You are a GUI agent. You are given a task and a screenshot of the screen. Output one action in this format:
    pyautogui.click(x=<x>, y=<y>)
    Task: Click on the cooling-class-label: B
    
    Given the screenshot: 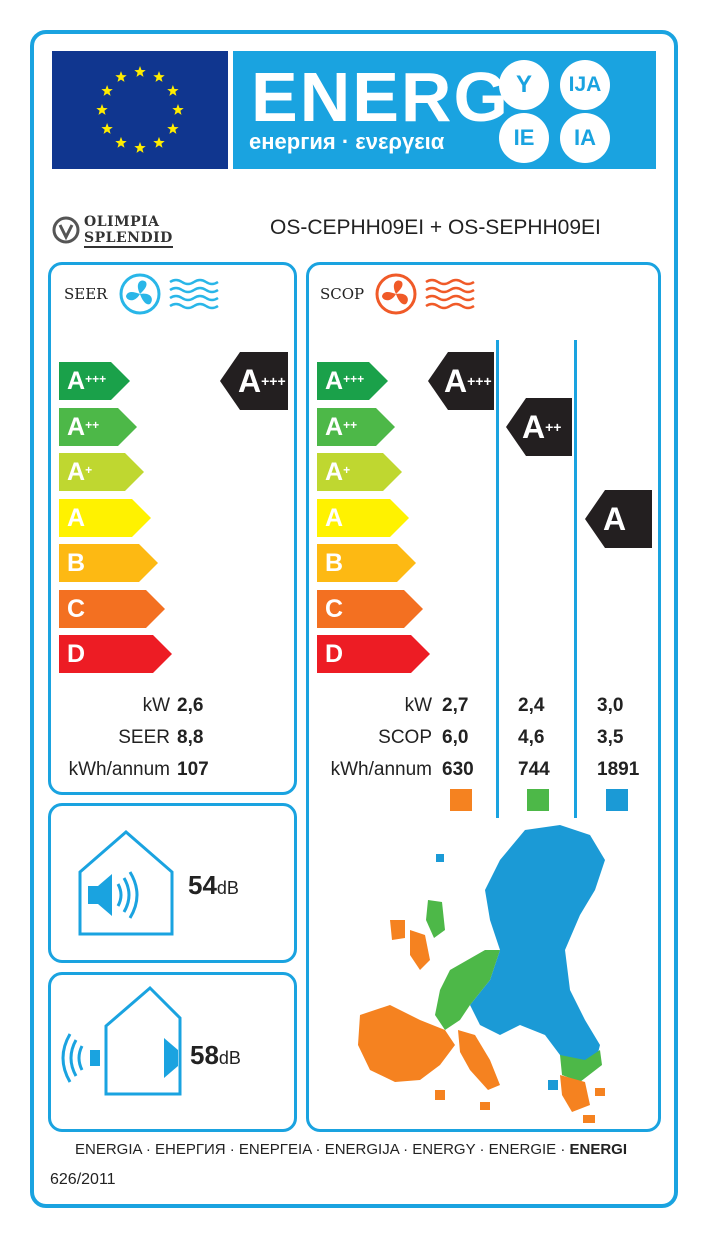 What is the action you would take?
    pyautogui.click(x=76, y=563)
    